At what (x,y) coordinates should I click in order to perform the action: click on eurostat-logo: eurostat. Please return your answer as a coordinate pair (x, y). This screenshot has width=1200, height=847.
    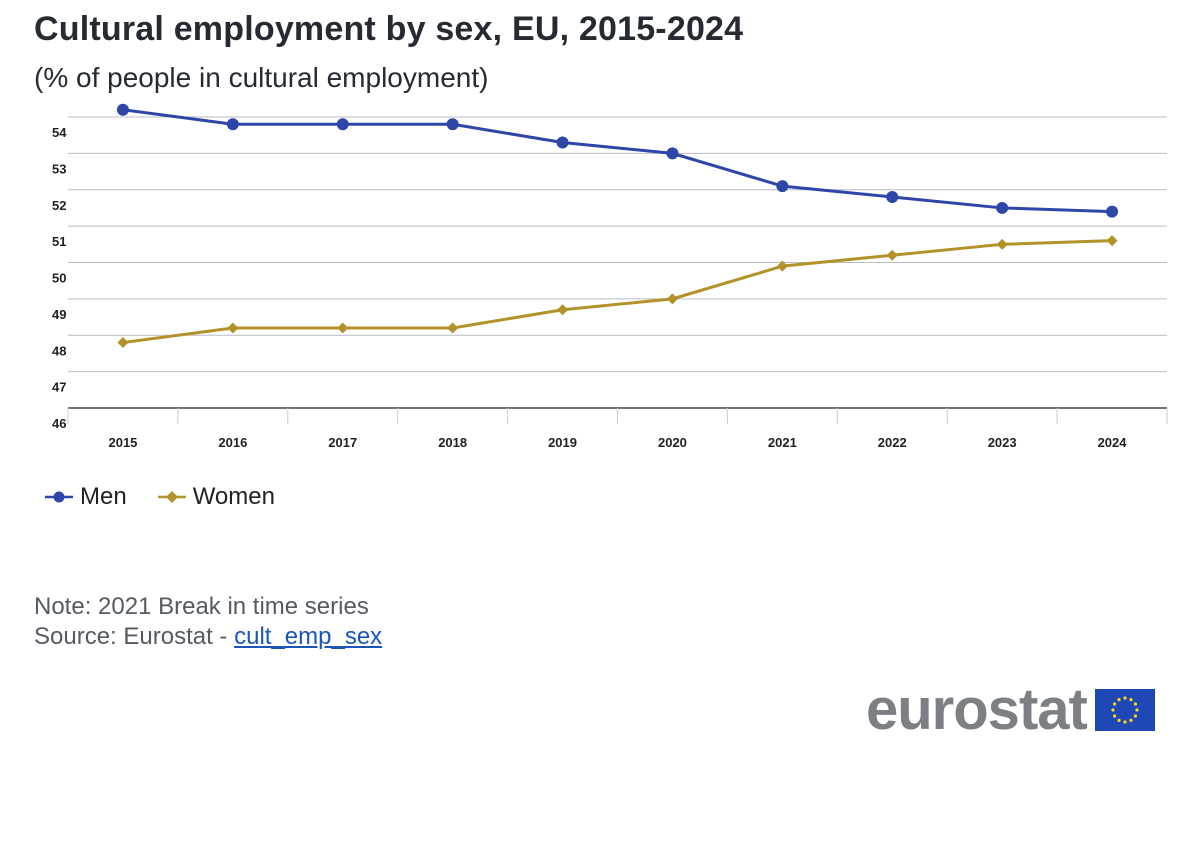
    Looking at the image, I should click on (1010, 709).